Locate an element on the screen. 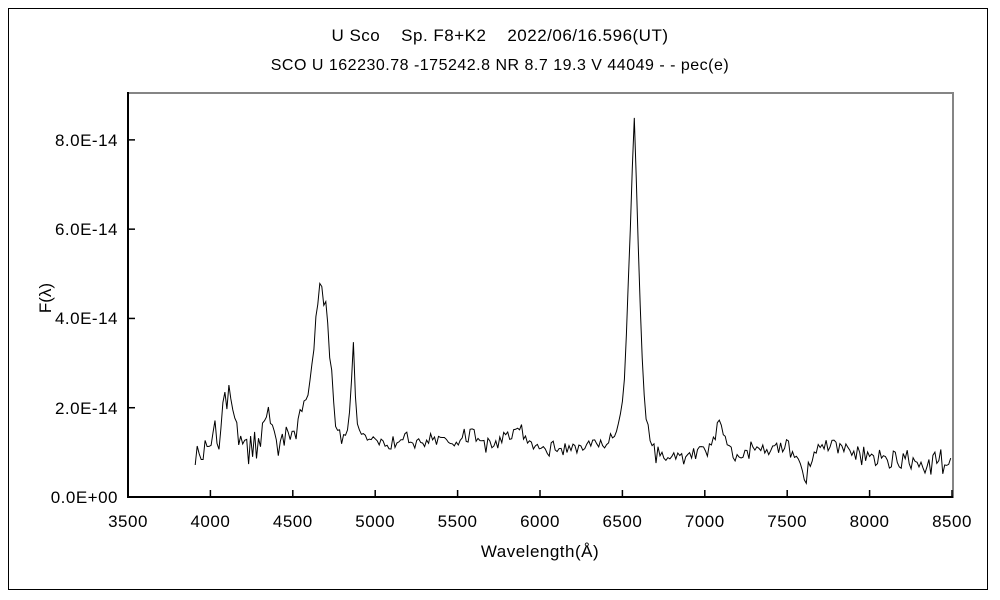  x-tick-label: 4000 is located at coordinates (210, 521).